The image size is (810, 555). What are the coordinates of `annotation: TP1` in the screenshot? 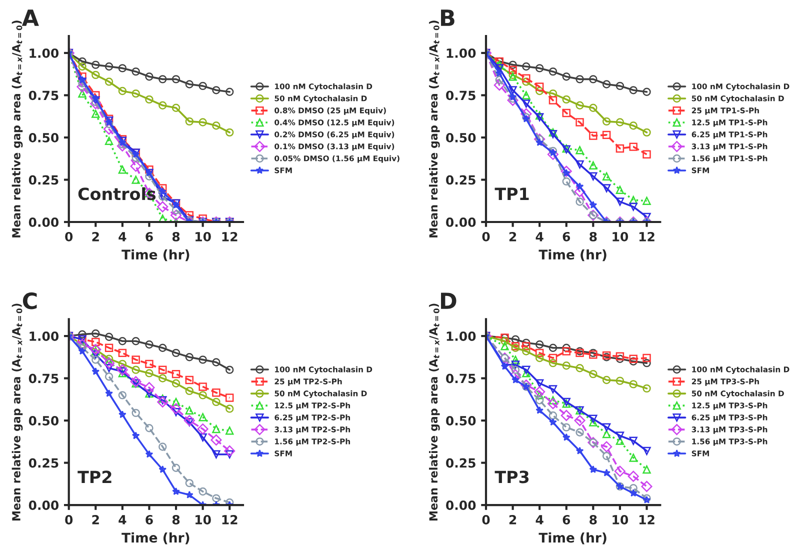 It's located at (511, 194).